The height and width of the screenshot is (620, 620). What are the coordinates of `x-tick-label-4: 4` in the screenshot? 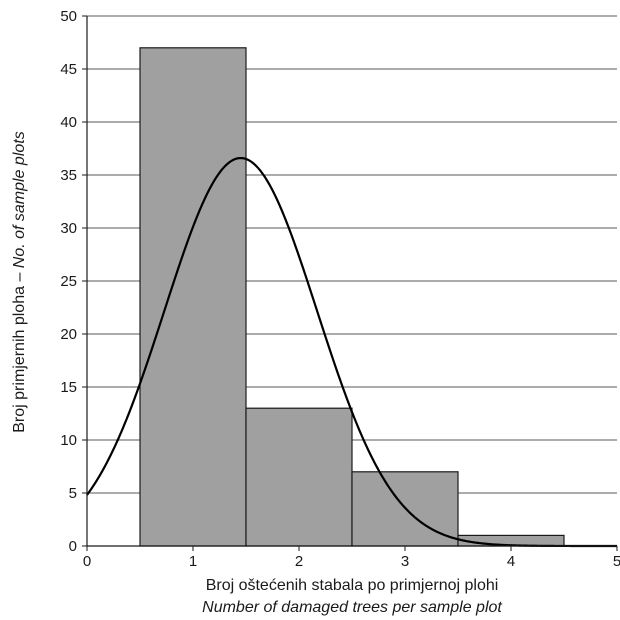 It's located at (511, 561).